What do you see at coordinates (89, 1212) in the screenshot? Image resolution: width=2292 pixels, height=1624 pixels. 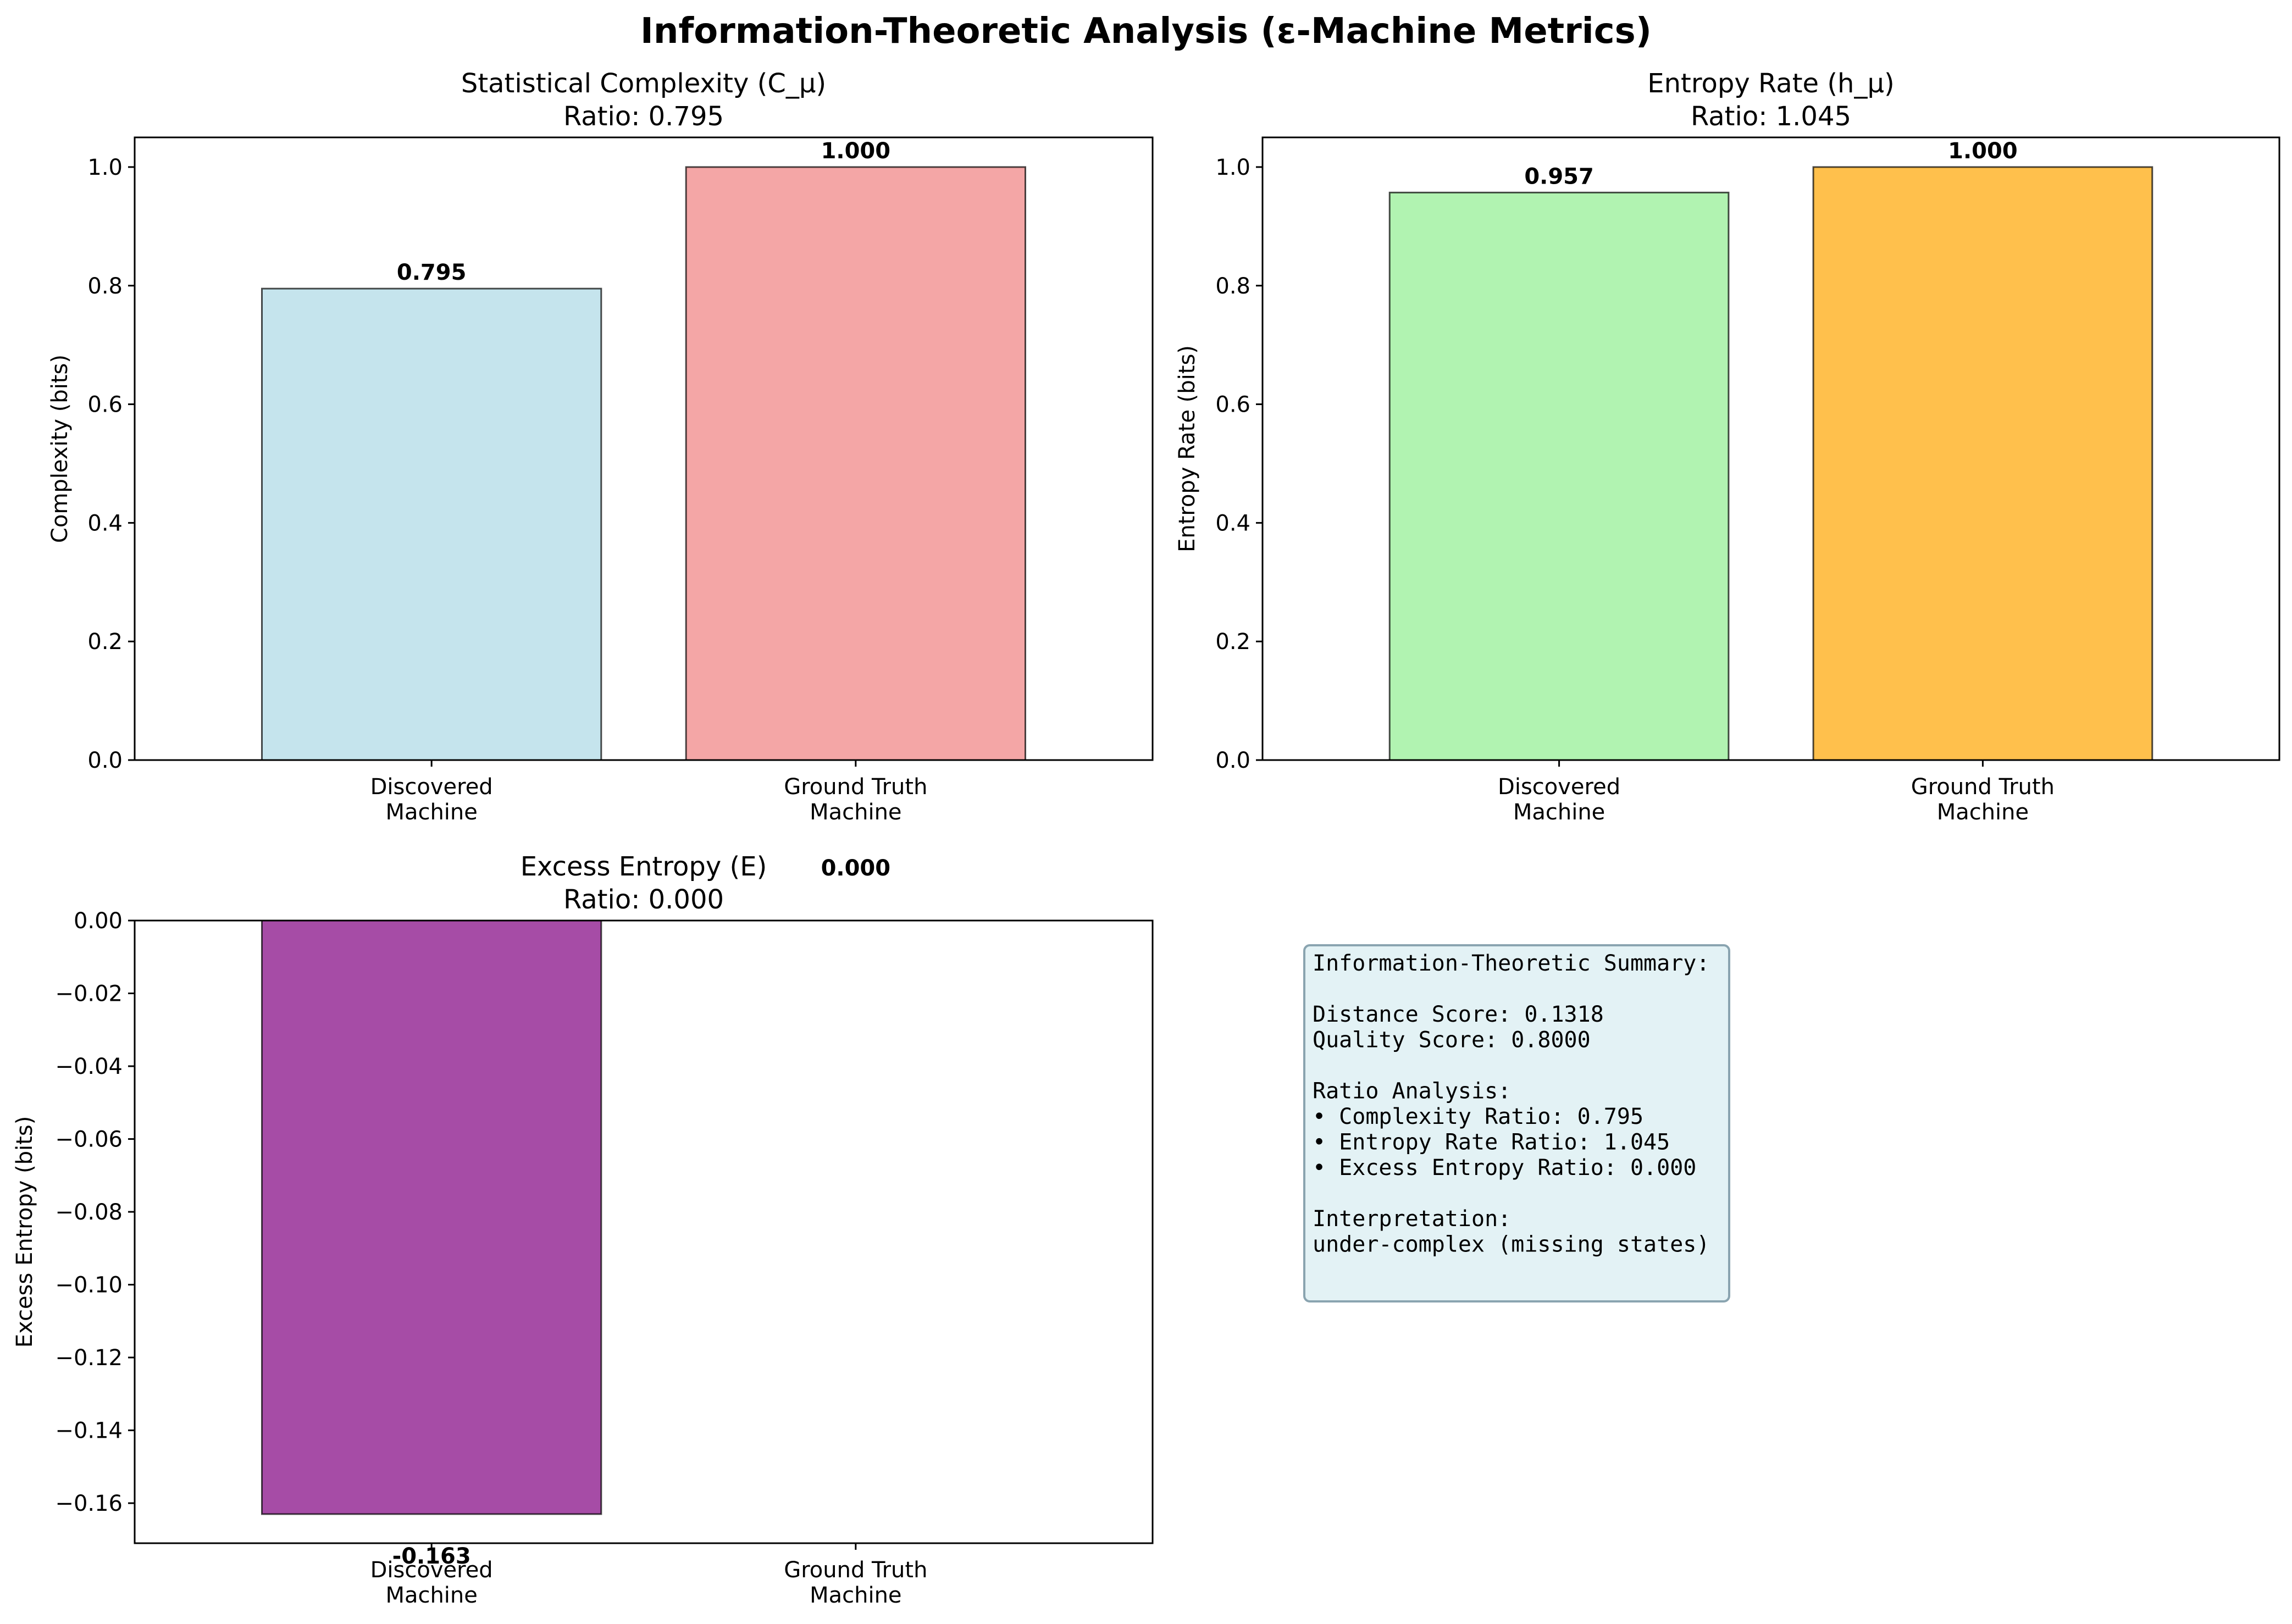 I see `y-tick-label: −0.08` at bounding box center [89, 1212].